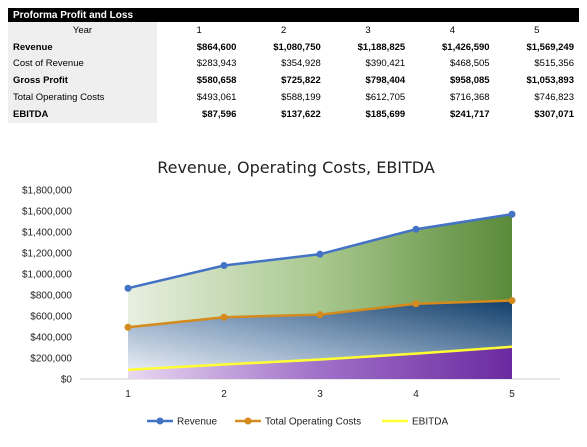 The width and height of the screenshot is (587, 447). I want to click on y-tick-label: $1,200,000, so click(47, 254).